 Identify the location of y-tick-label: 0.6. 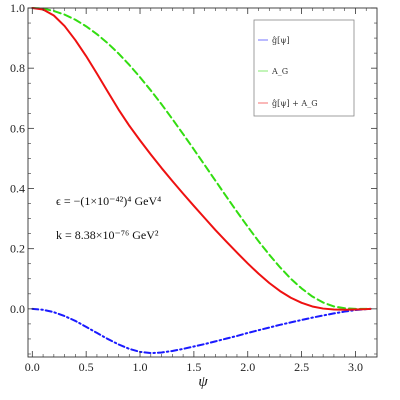
(17, 128).